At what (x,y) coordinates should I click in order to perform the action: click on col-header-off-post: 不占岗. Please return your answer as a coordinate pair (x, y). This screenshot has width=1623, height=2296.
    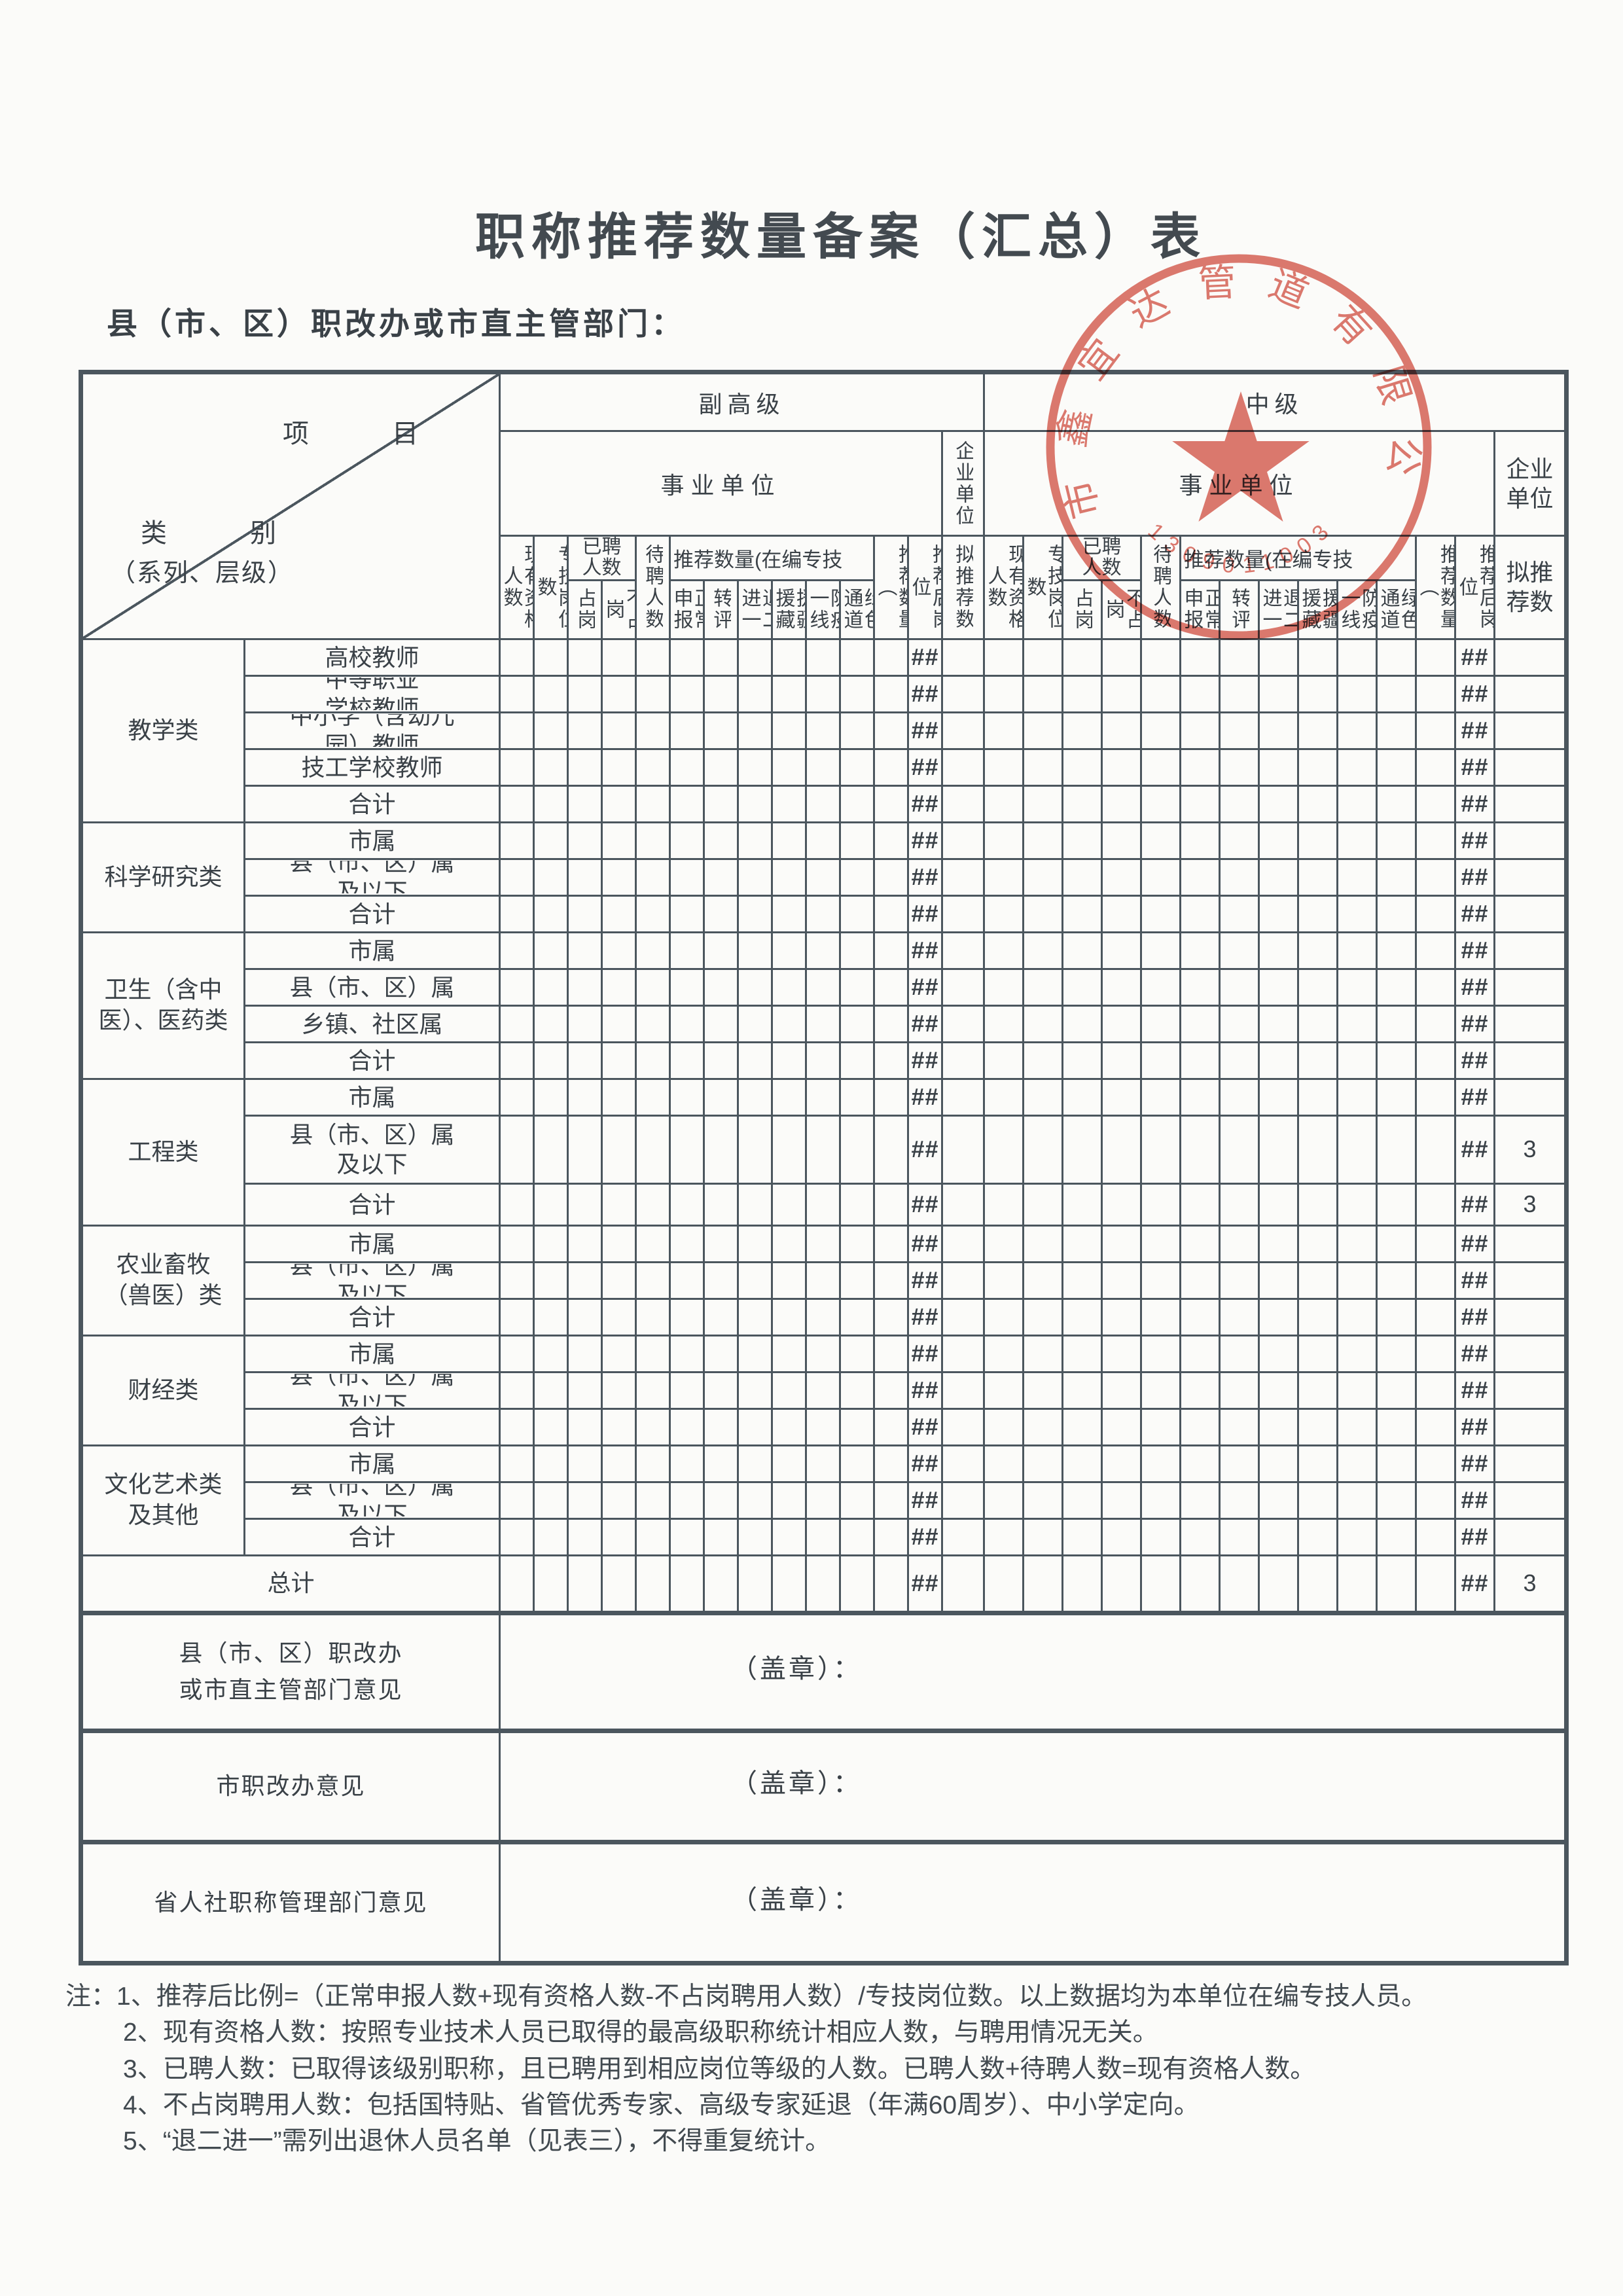
    Looking at the image, I should click on (619, 609).